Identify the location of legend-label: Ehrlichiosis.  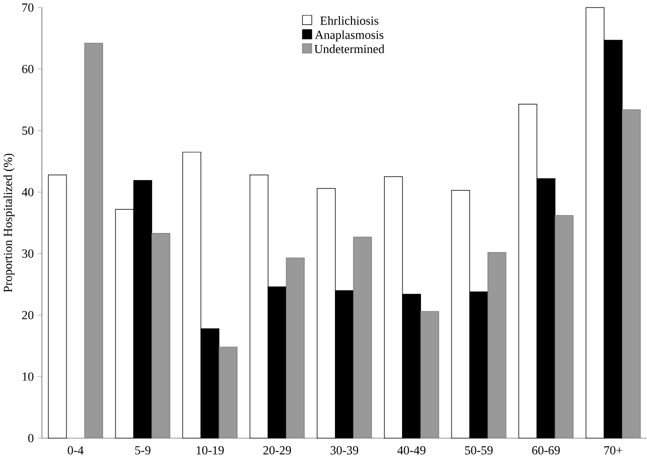
(349, 20).